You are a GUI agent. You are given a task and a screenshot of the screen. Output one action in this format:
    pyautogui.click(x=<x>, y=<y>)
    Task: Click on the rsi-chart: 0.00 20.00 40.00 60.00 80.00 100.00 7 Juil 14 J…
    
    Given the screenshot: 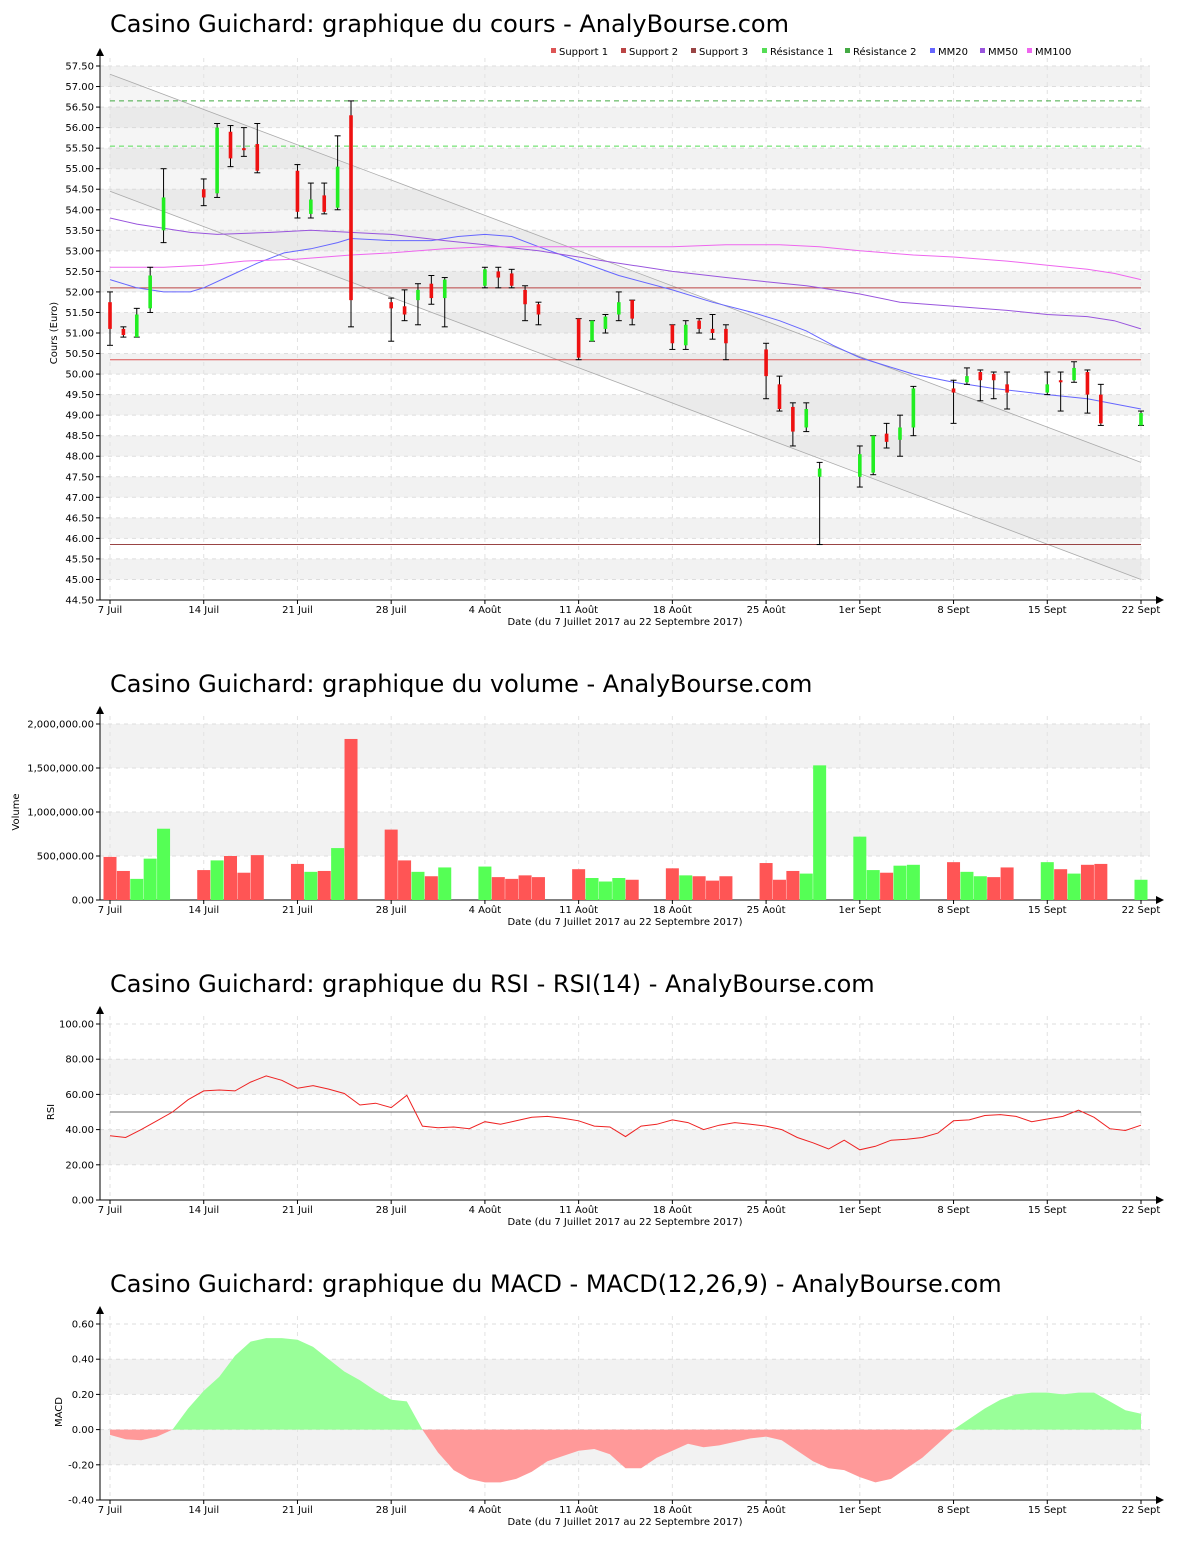 What is the action you would take?
    pyautogui.click(x=605, y=1117)
    